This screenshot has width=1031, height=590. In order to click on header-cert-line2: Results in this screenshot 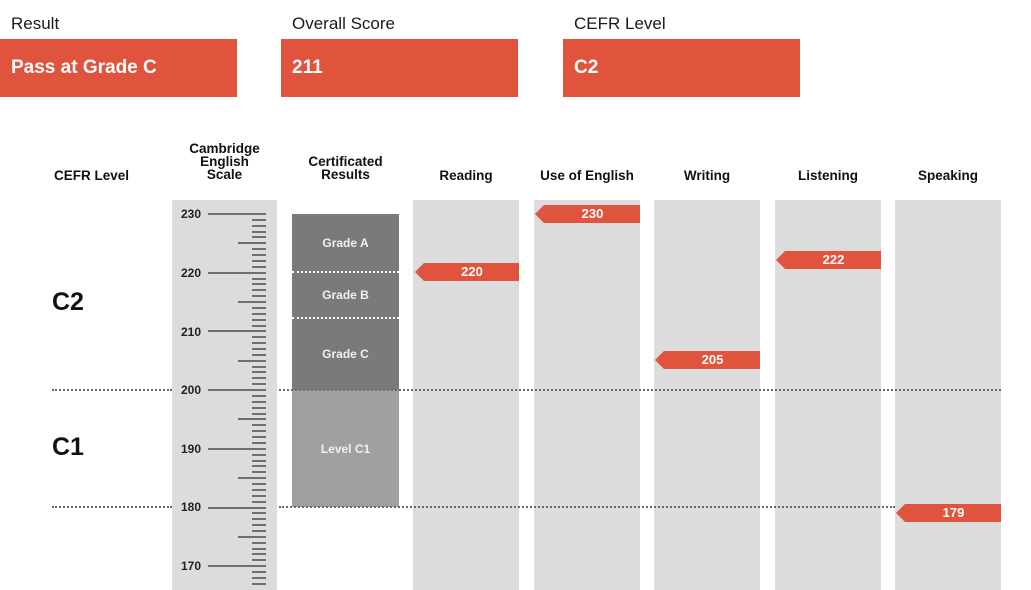, I will do `click(345, 174)`.